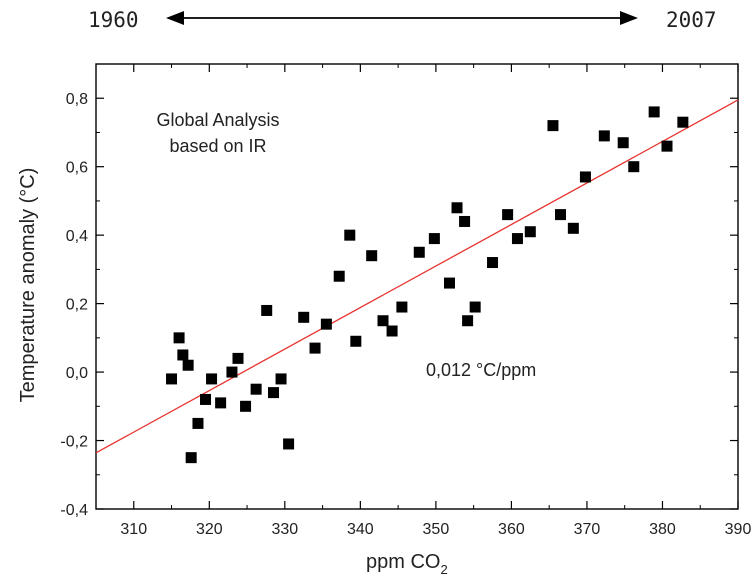  What do you see at coordinates (481, 370) in the screenshot?
I see `slope-label: 0,012 °C/ppm` at bounding box center [481, 370].